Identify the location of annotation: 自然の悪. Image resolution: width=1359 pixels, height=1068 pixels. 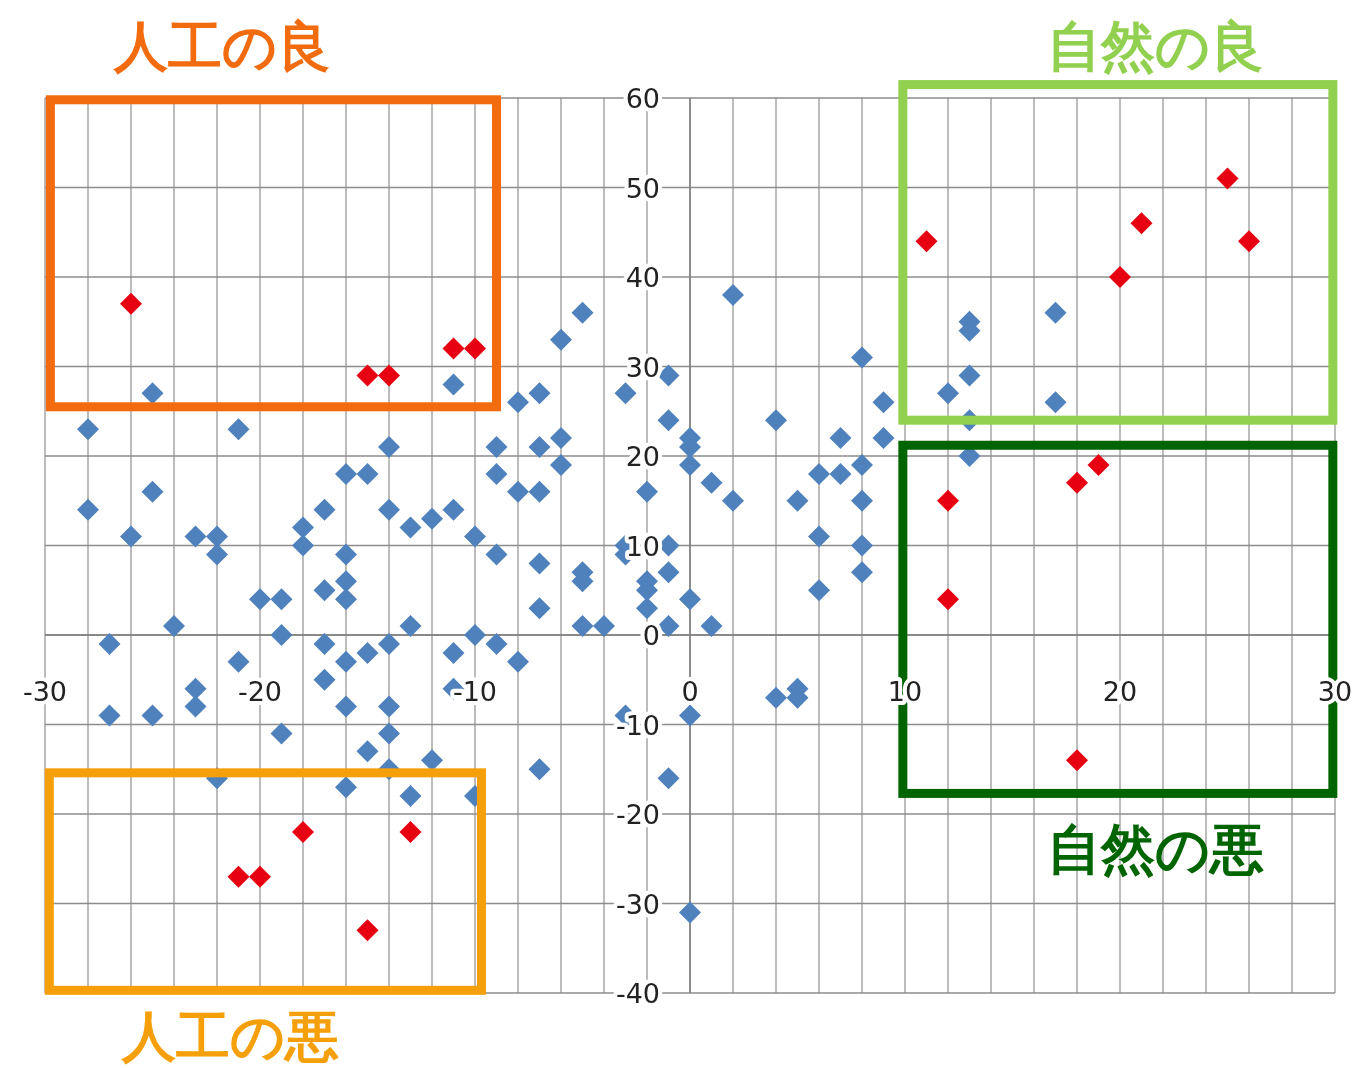
(1155, 849).